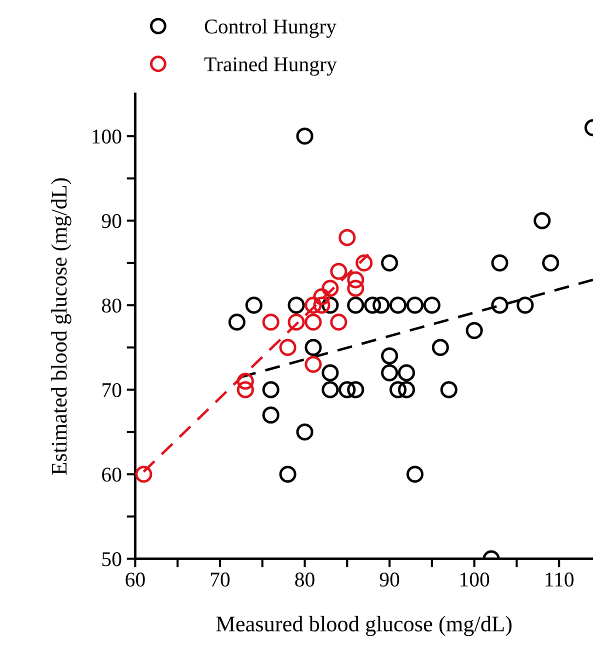 This screenshot has width=593, height=652. I want to click on x-tick-label: 70, so click(220, 579).